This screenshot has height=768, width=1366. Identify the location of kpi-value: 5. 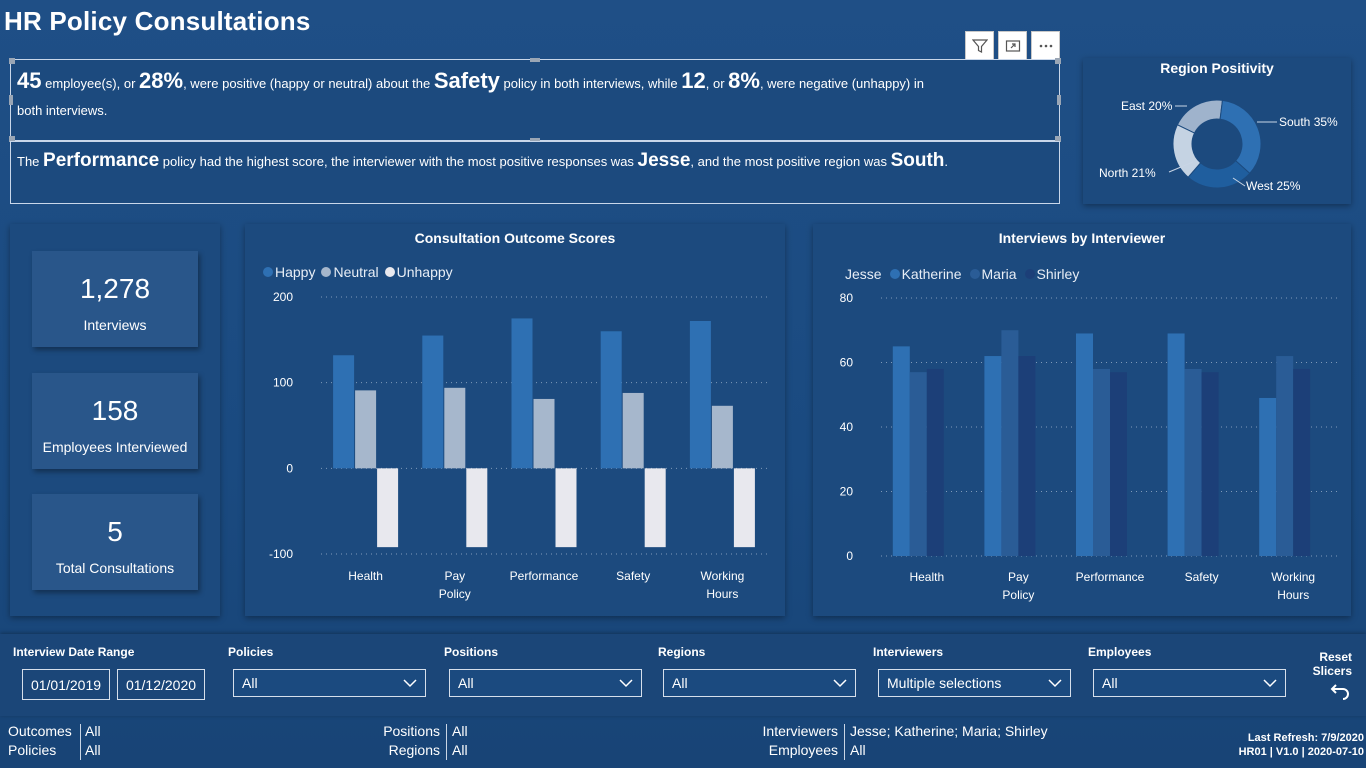
(115, 531).